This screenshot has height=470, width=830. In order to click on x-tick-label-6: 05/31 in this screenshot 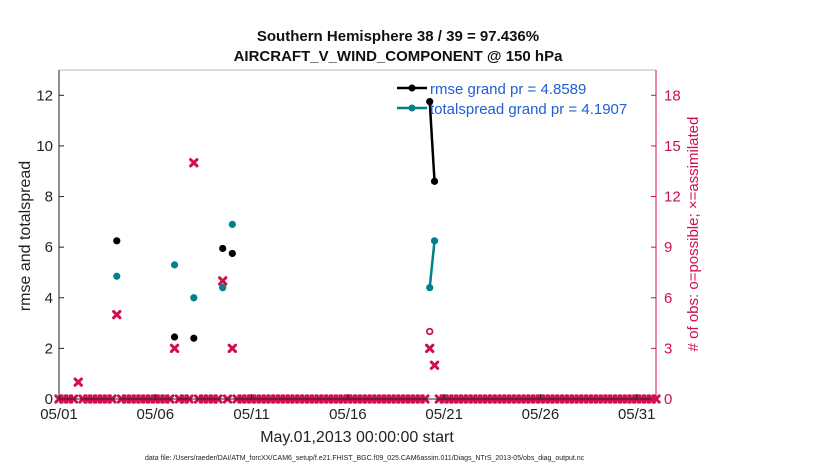, I will do `click(637, 414)`.